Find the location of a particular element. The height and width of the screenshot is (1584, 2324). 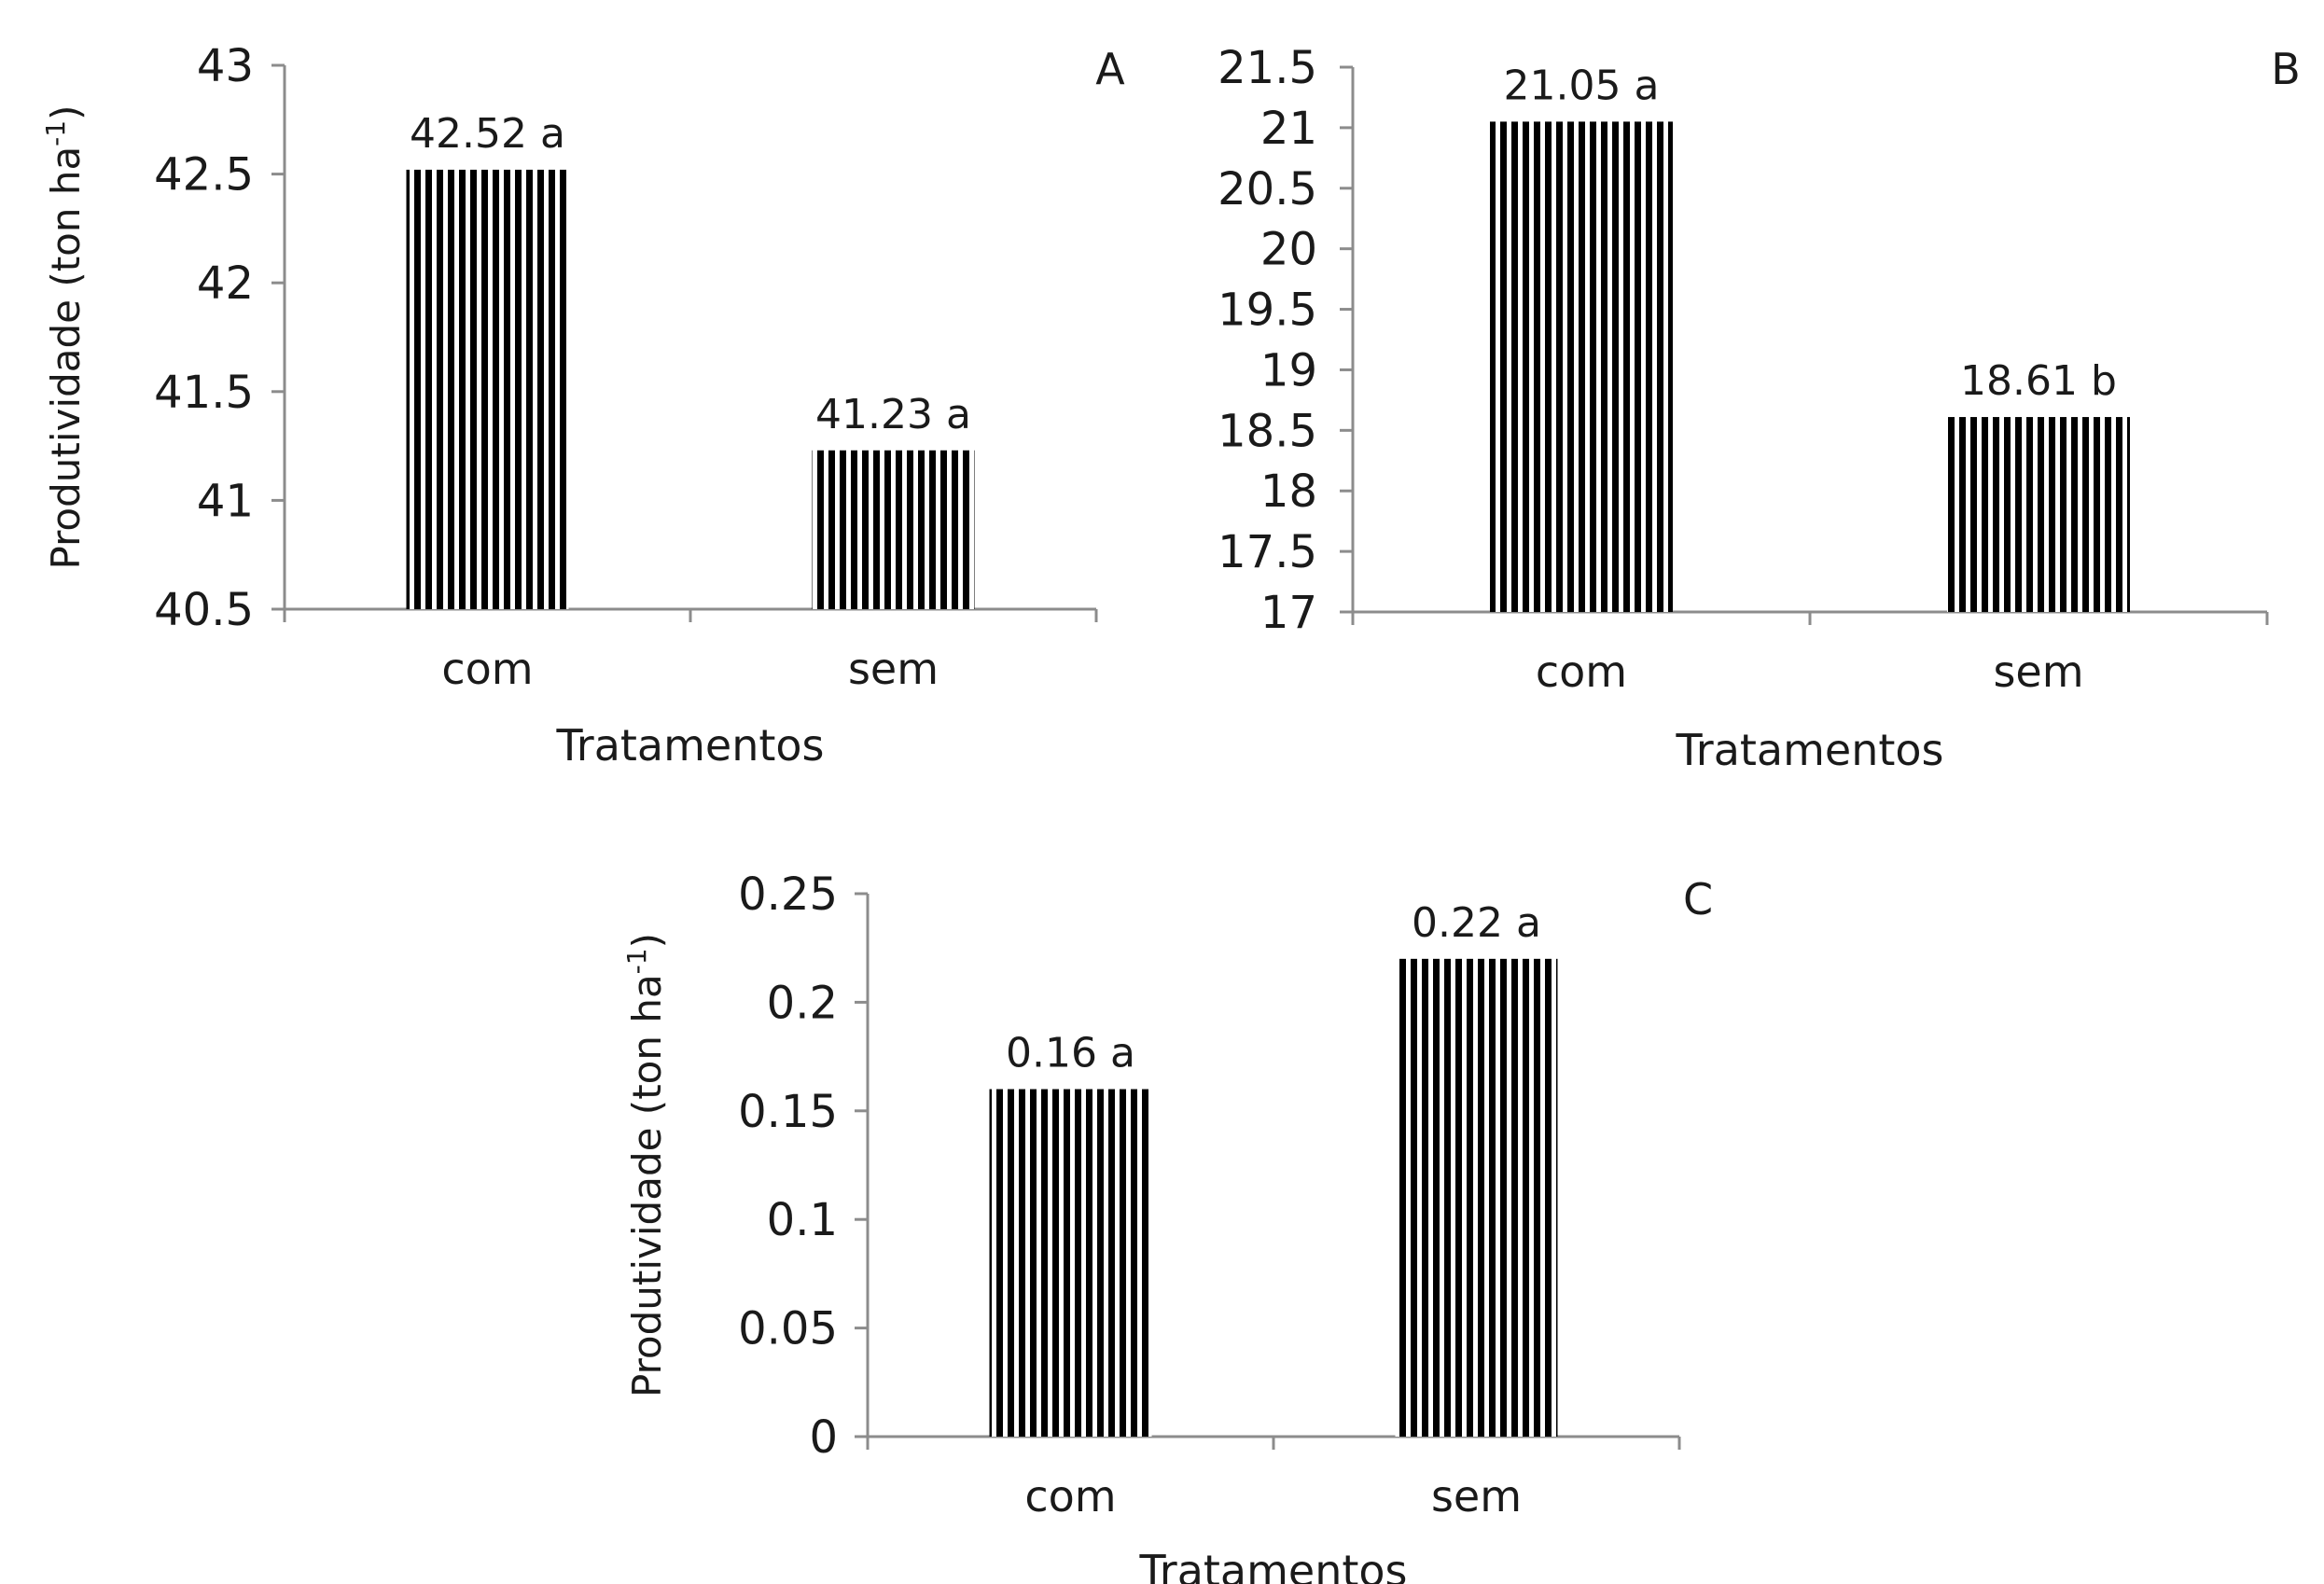

panel-label: B is located at coordinates (2286, 69).